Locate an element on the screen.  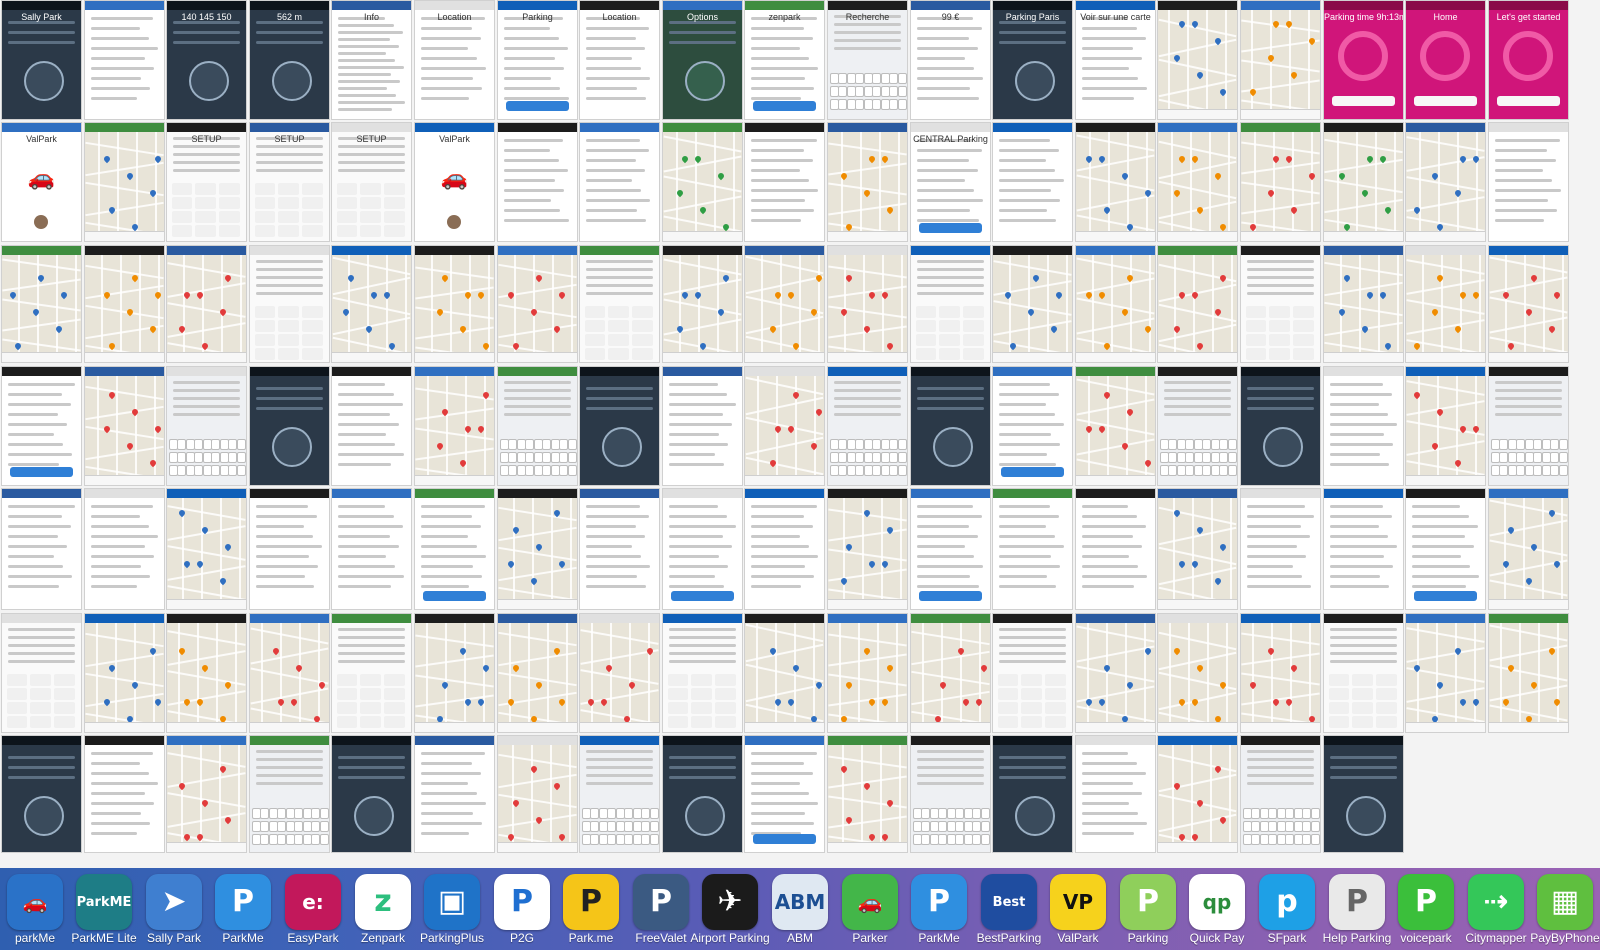
app-glyph-icon: 🚗 is located at coordinates (870, 902).